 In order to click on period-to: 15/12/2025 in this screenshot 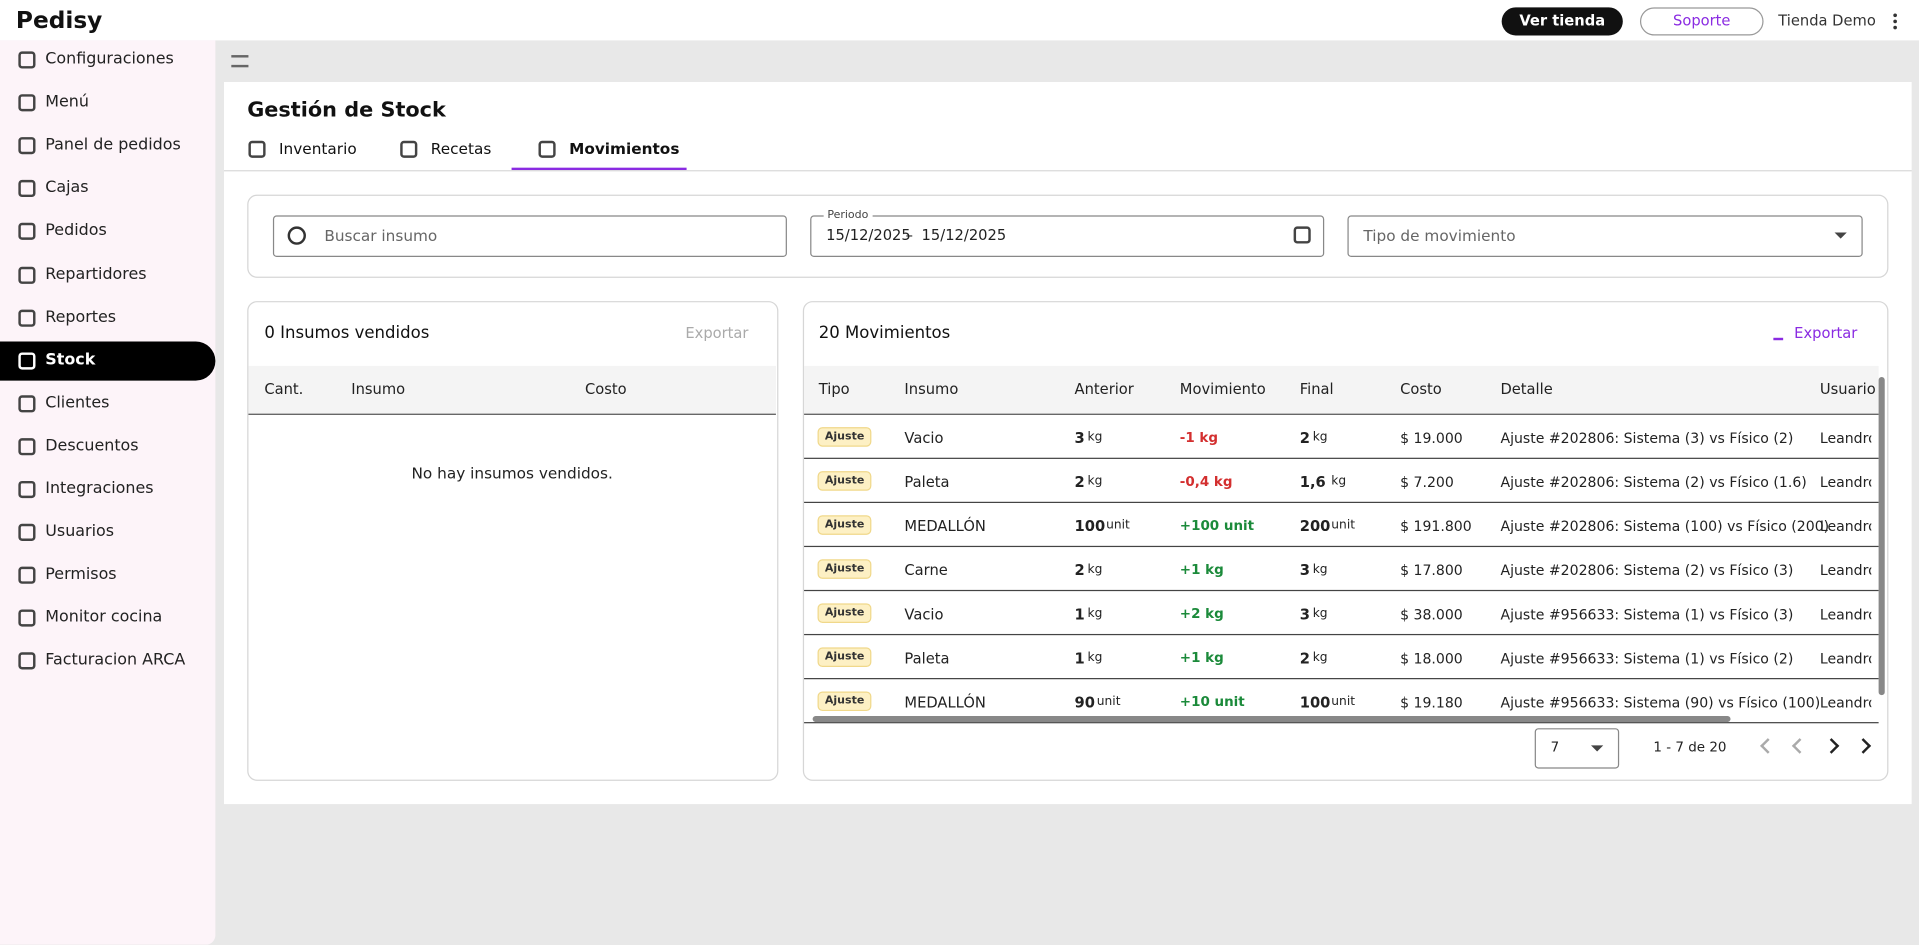, I will do `click(964, 234)`.